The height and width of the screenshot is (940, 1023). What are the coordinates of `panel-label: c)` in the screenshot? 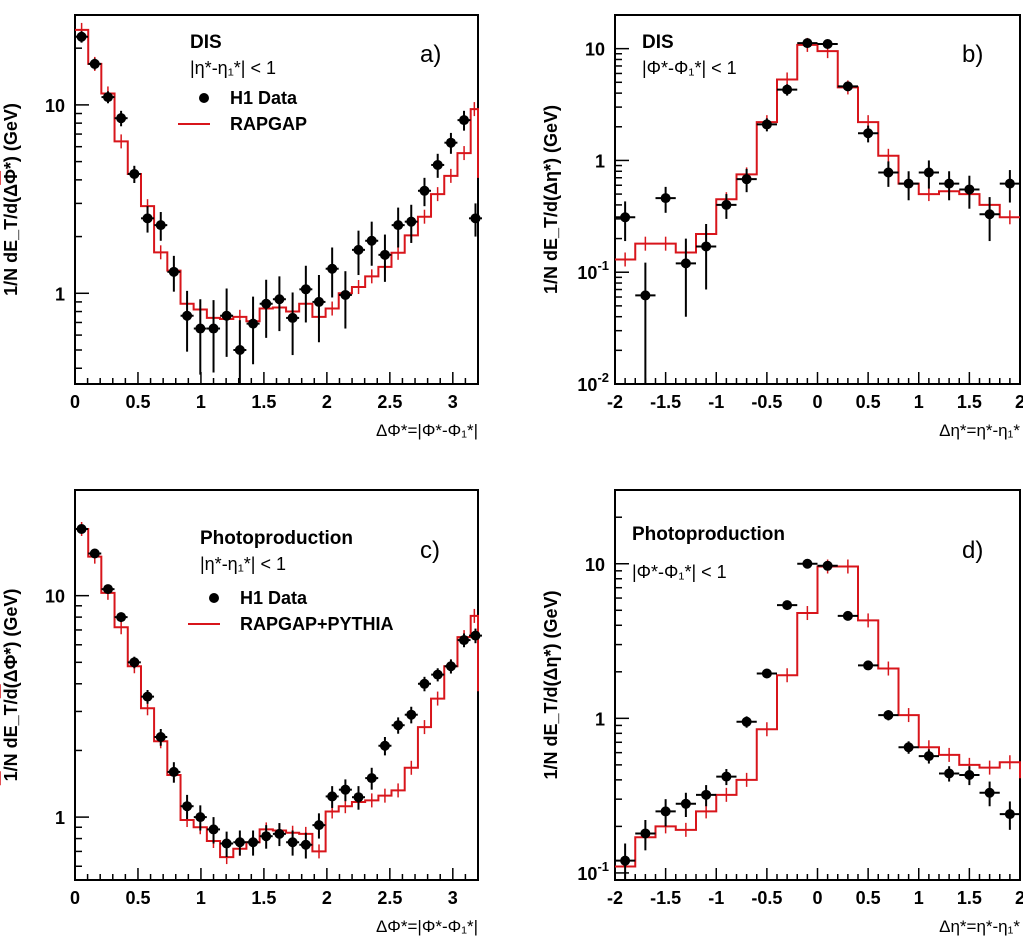 It's located at (430, 550).